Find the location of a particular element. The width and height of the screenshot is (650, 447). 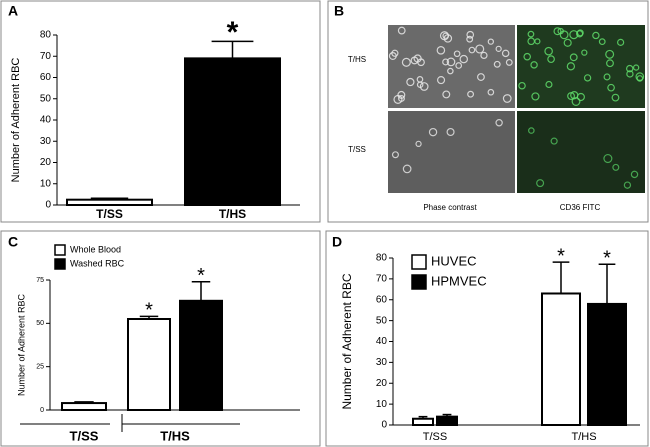

panel-letter: C is located at coordinates (13, 242).